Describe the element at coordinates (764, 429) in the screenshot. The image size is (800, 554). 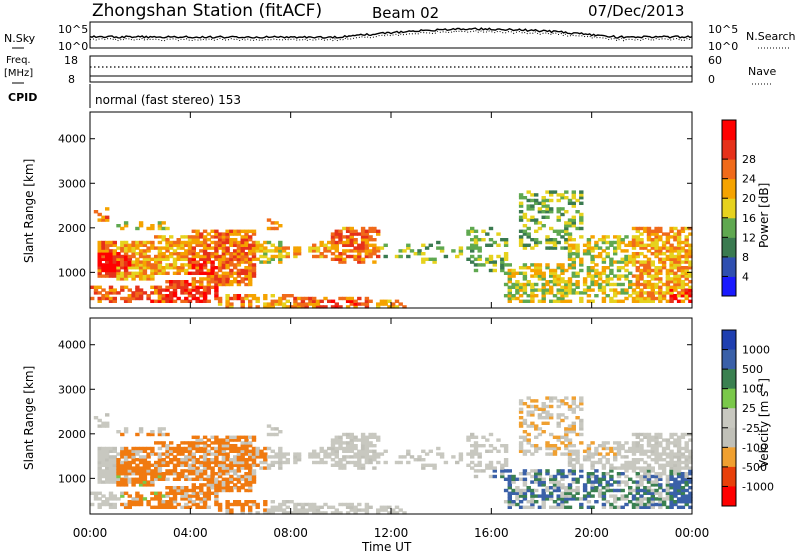
I see `velocity-colorbar-label-main: Velocity [m s` at that location.